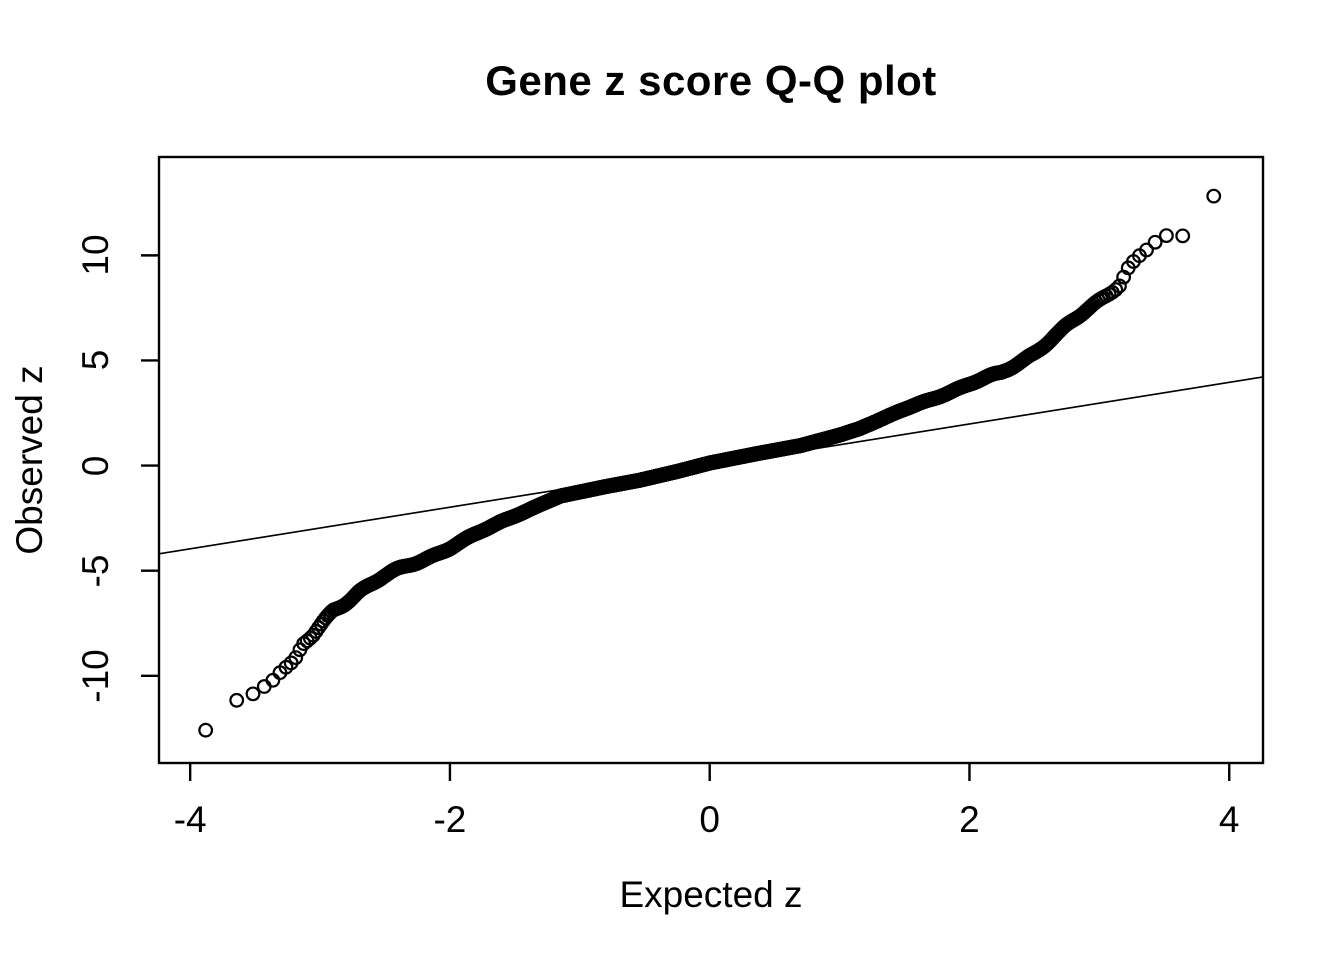  What do you see at coordinates (95, 360) in the screenshot?
I see `y-tick-label: 5` at bounding box center [95, 360].